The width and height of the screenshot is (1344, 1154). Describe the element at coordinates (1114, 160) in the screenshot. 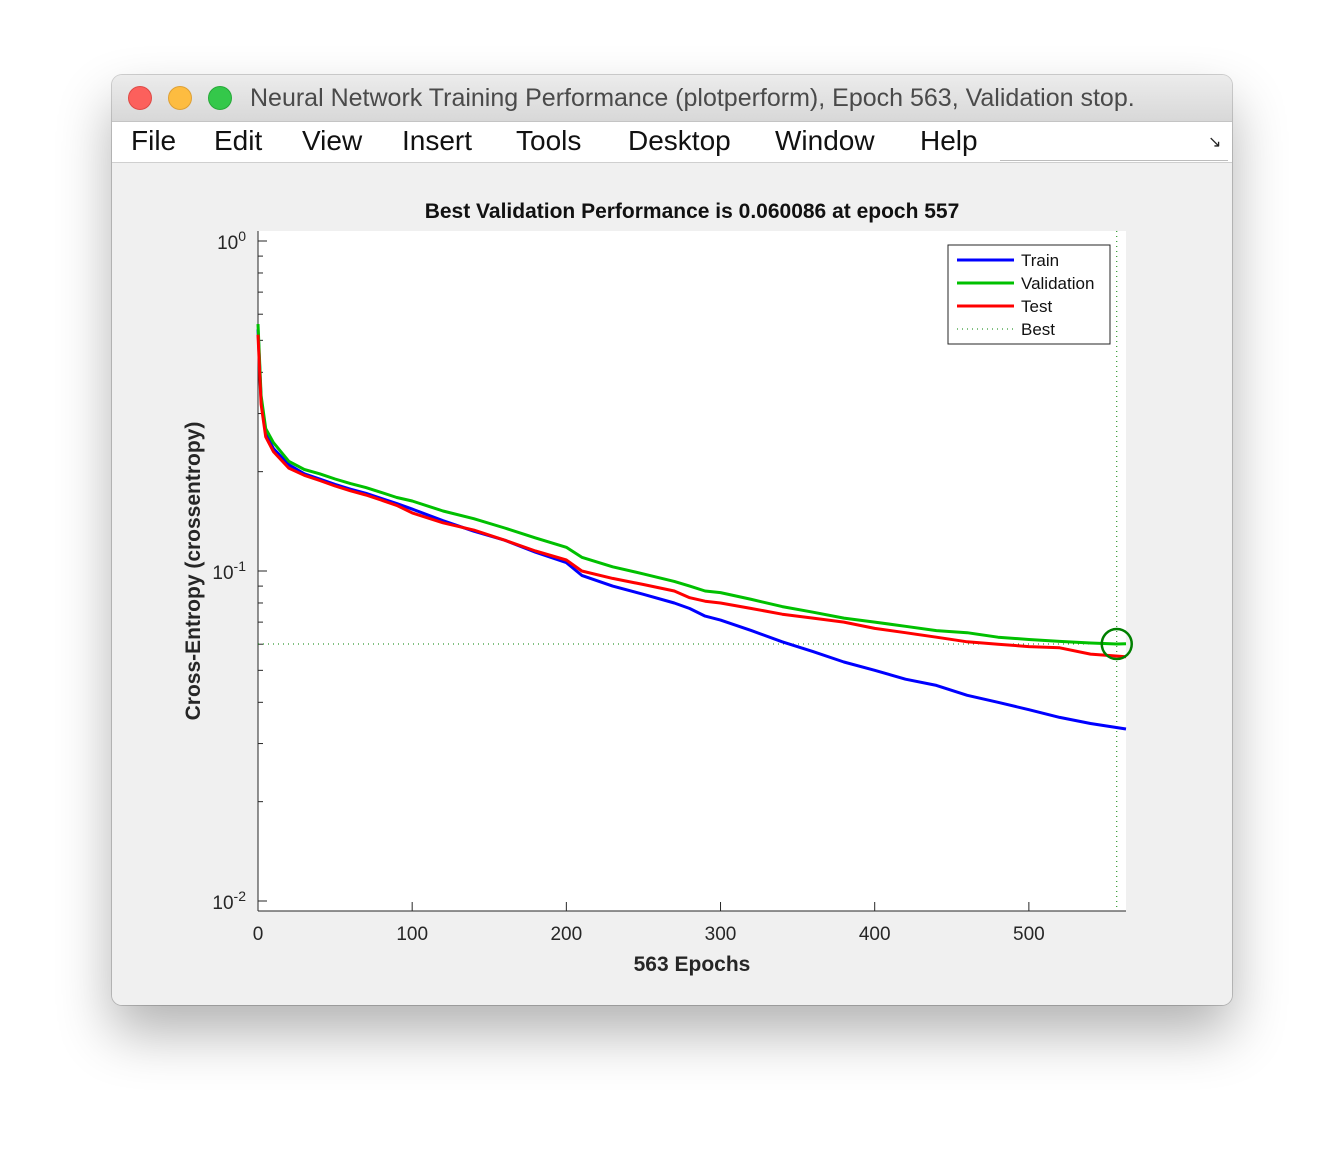

I see `menu-separator` at that location.